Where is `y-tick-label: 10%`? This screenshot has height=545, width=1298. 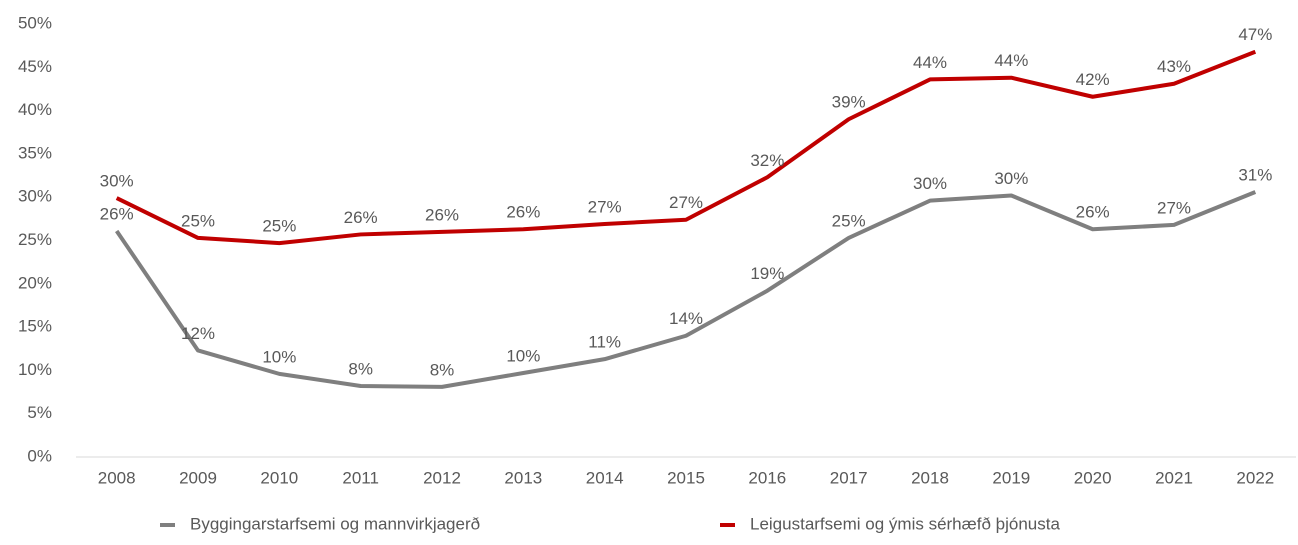 y-tick-label: 10% is located at coordinates (35, 369).